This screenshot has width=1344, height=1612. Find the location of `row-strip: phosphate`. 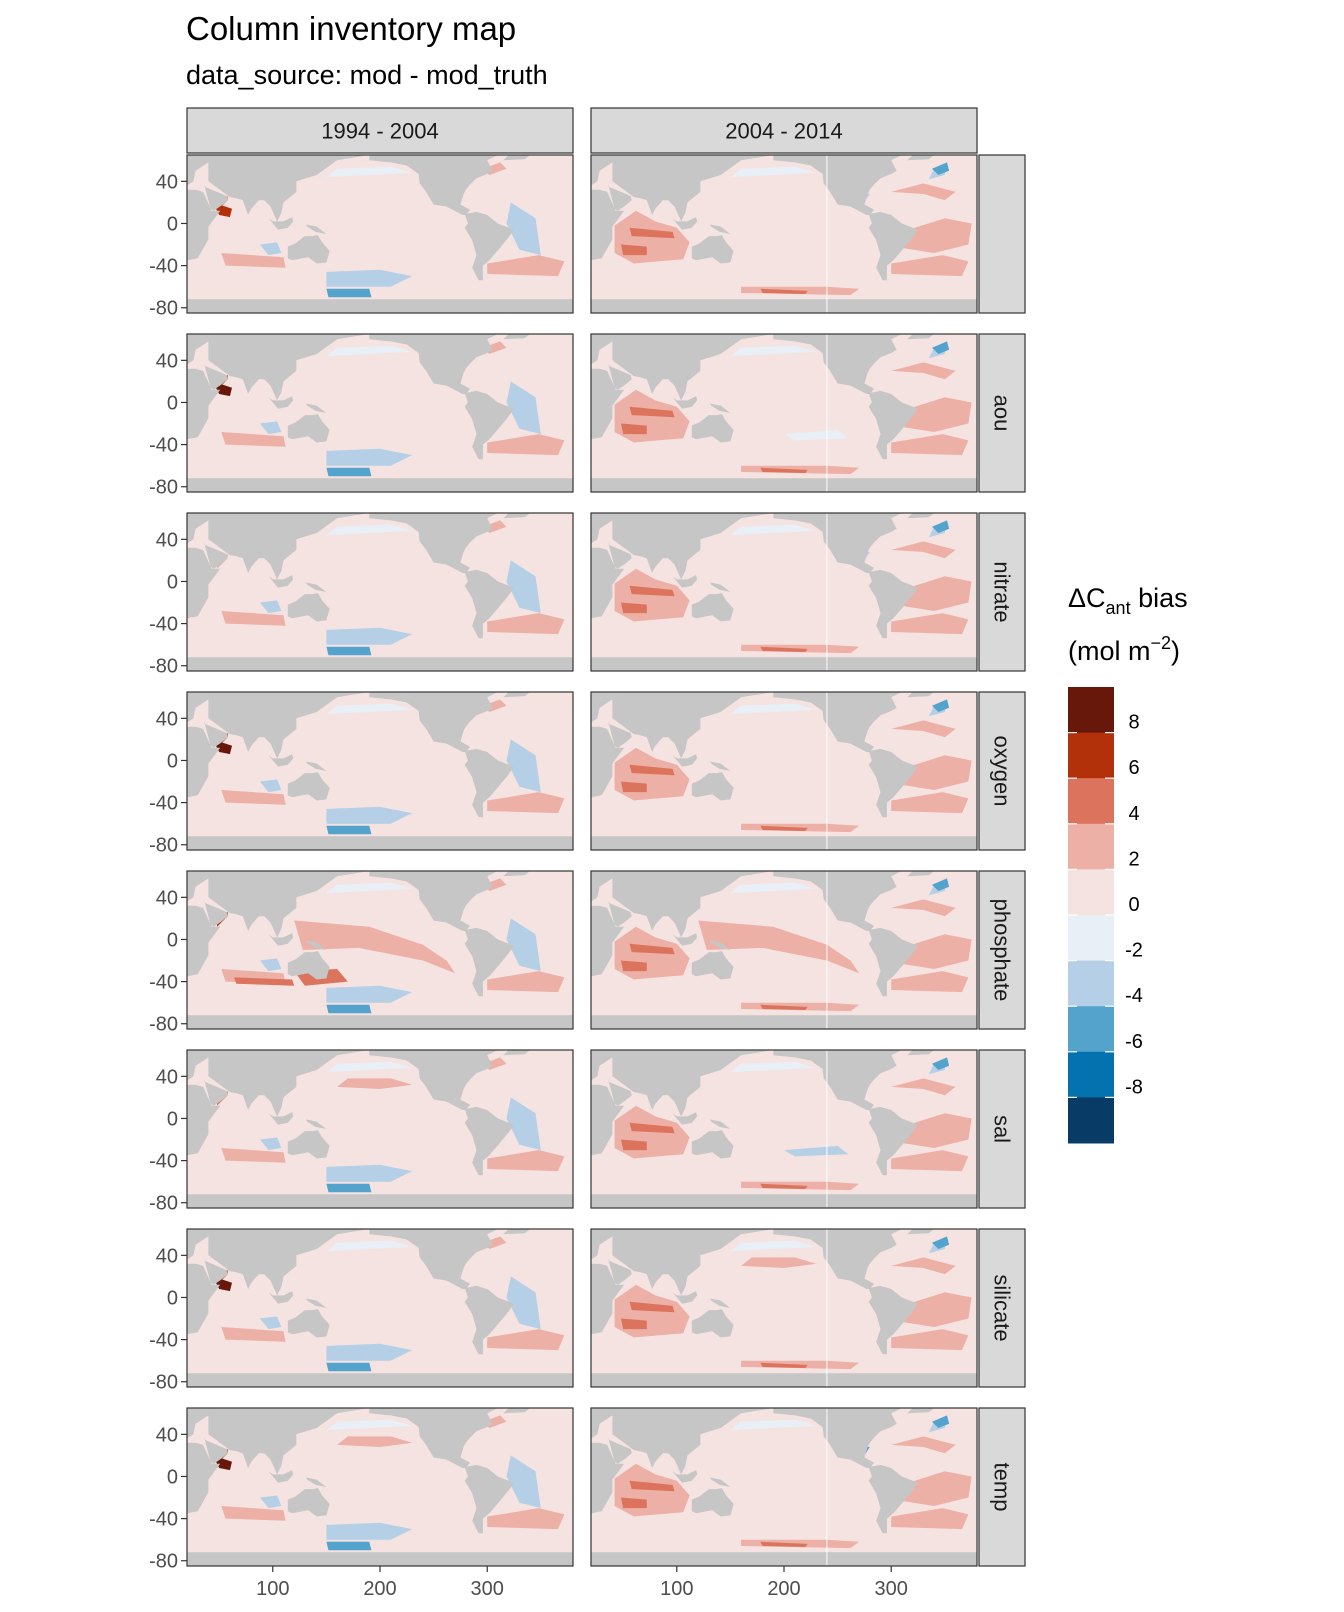

row-strip: phosphate is located at coordinates (1002, 950).